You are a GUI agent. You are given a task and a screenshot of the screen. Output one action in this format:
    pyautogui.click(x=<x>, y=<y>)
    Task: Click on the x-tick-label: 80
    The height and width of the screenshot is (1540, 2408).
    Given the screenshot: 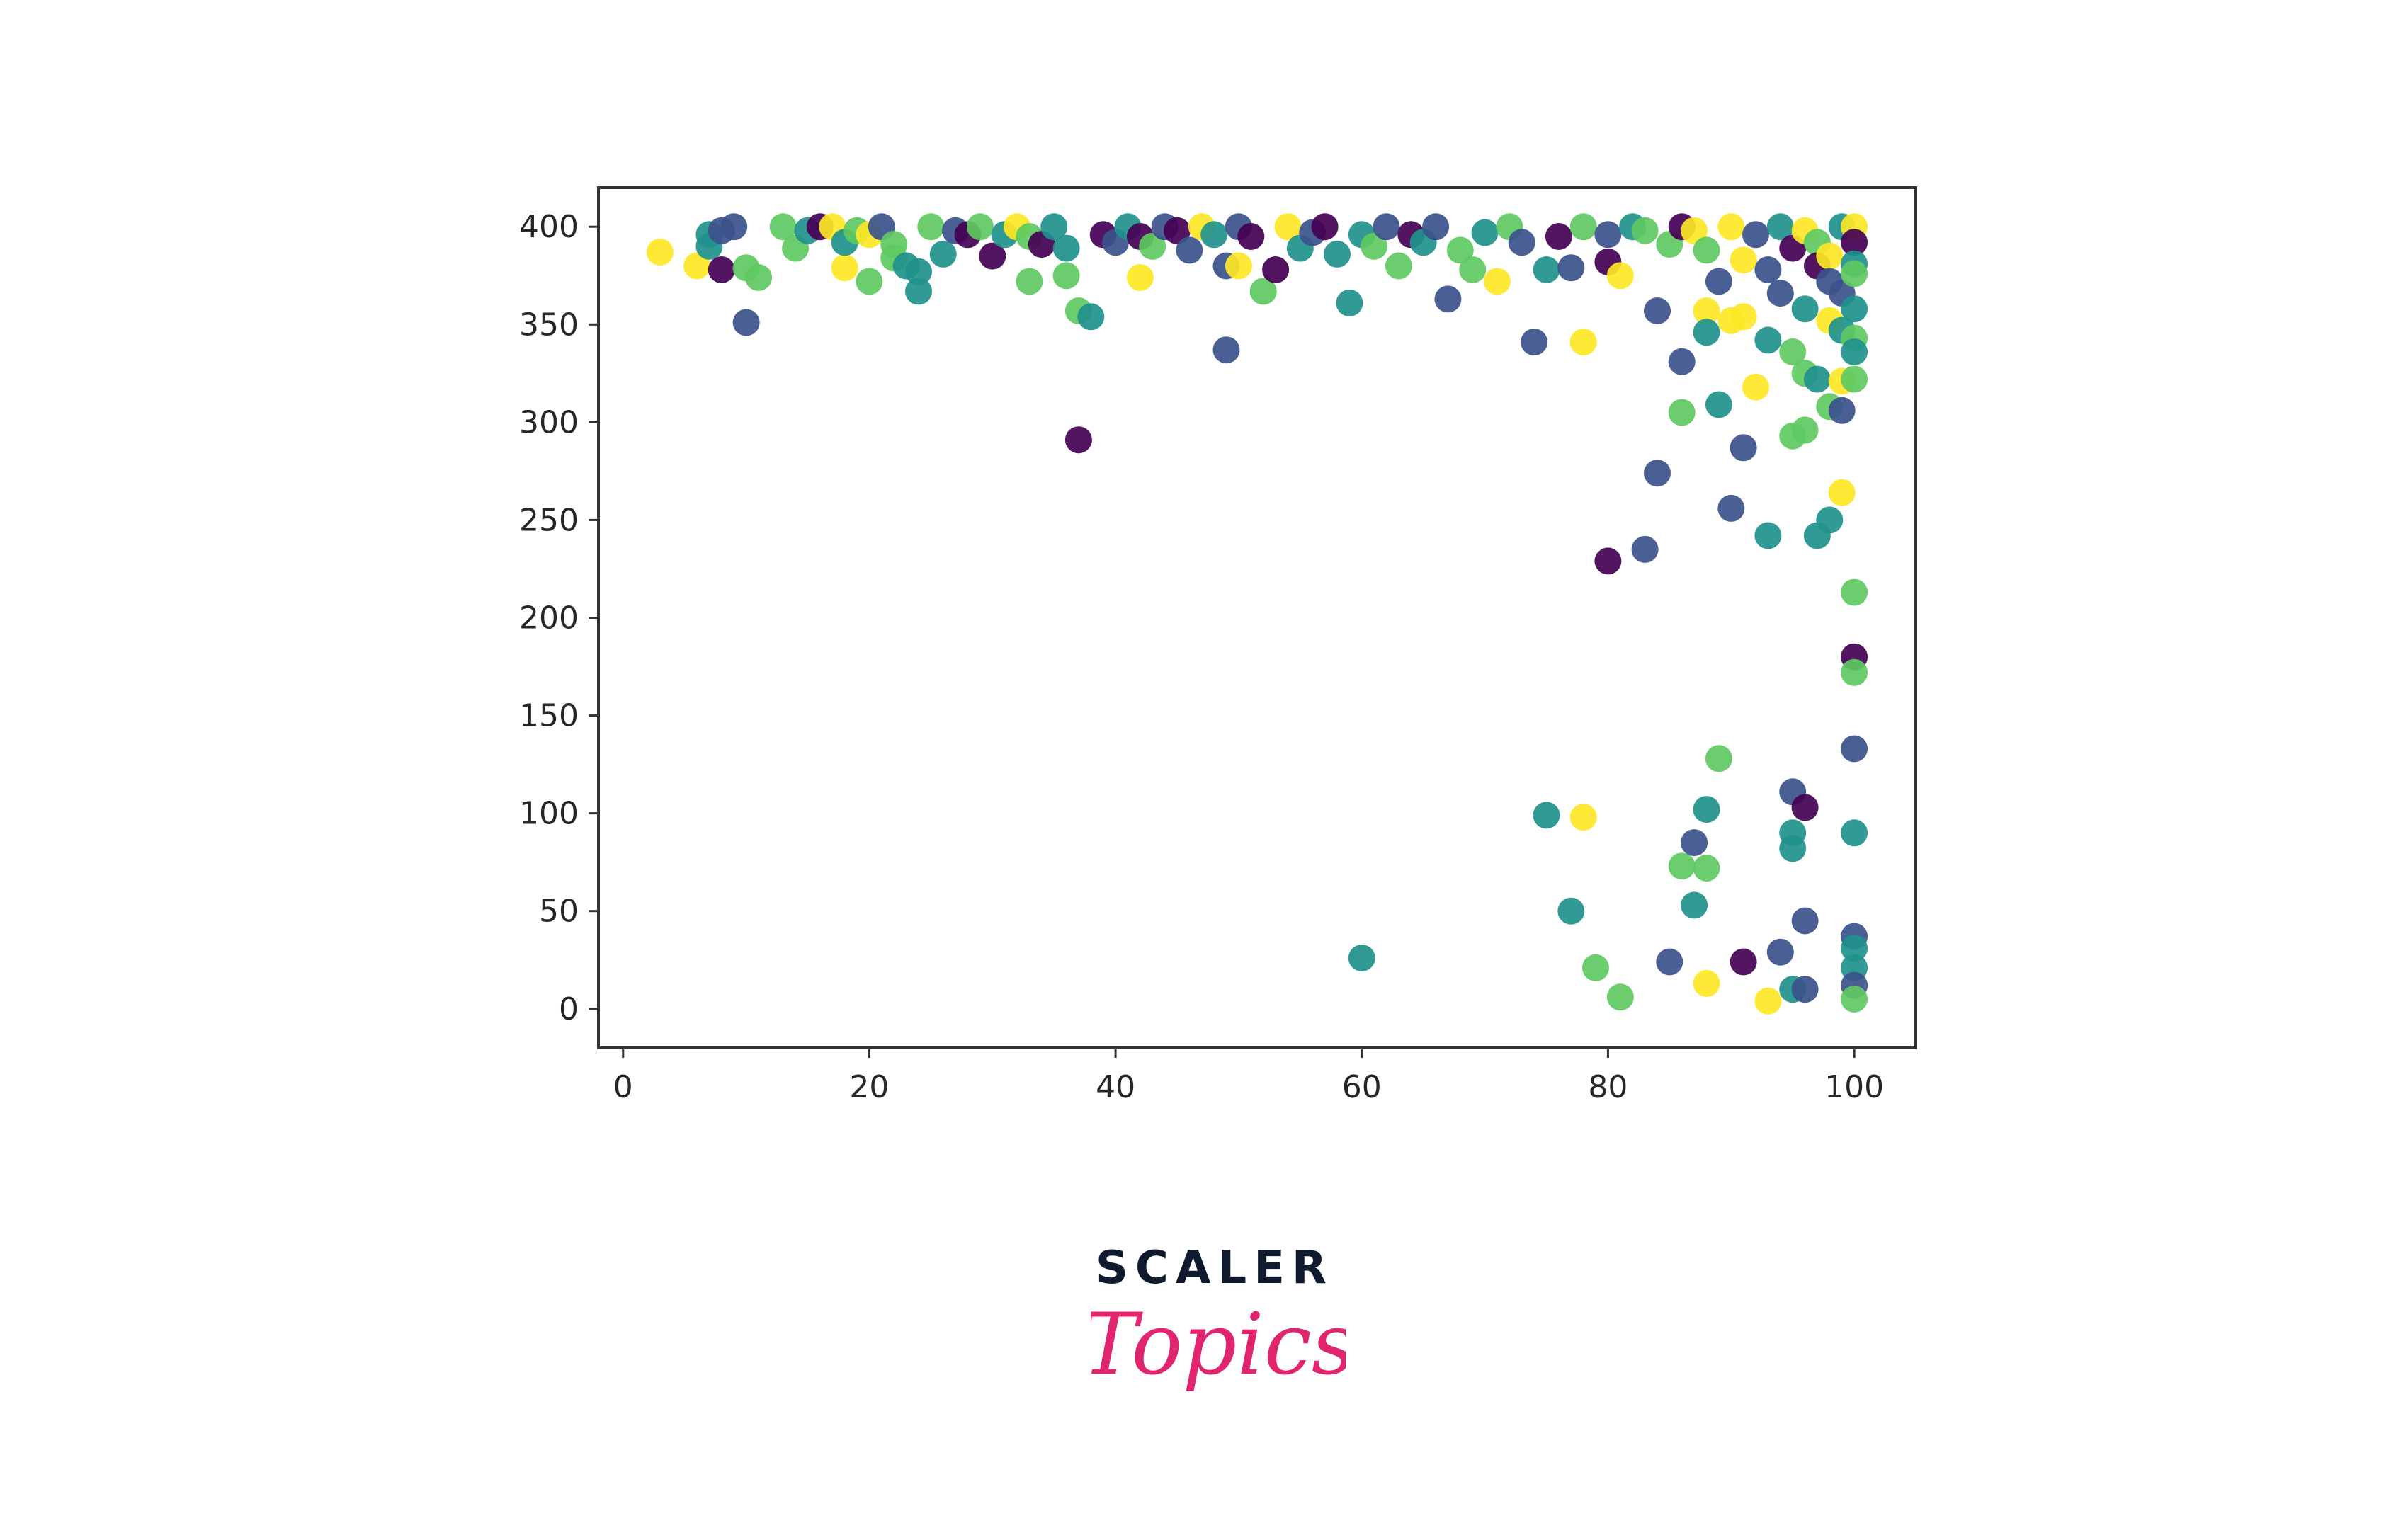 What is the action you would take?
    pyautogui.click(x=1608, y=1087)
    